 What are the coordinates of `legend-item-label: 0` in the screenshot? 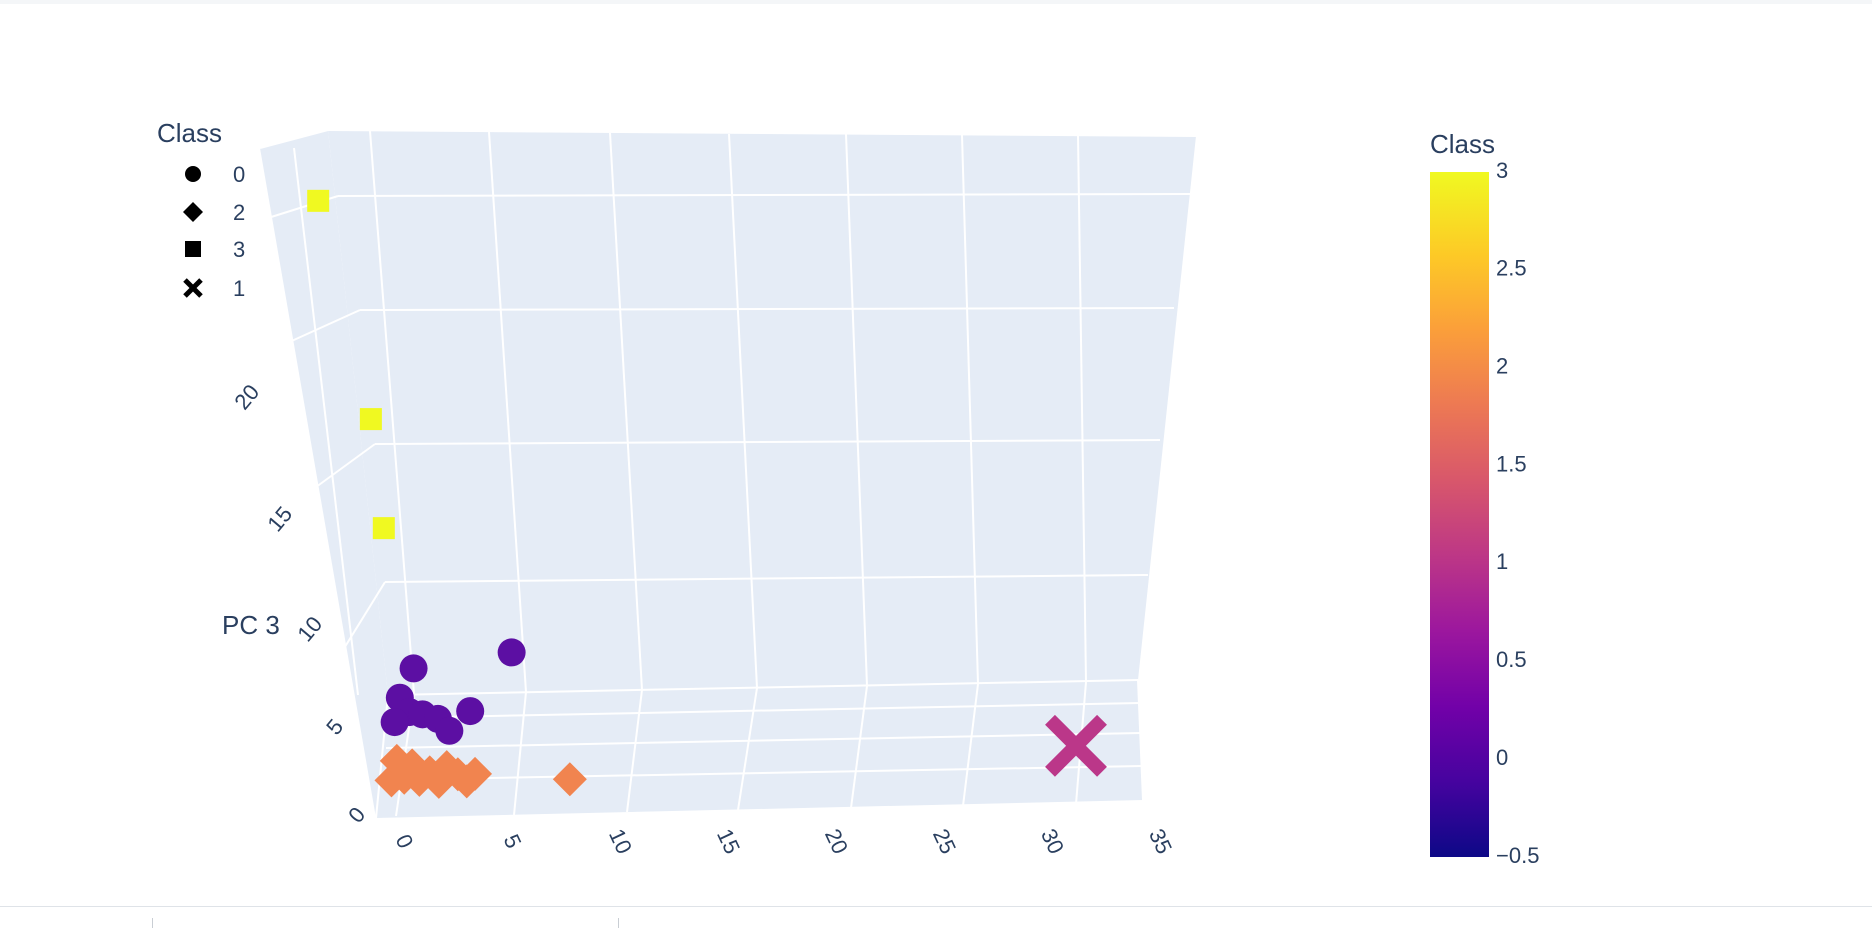 It's located at (239, 174).